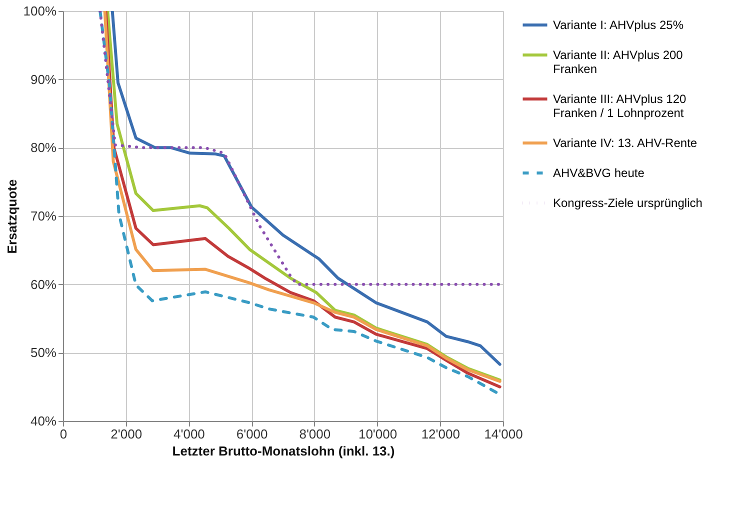 The height and width of the screenshot is (508, 755). Describe the element at coordinates (620, 106) in the screenshot. I see `legend-label: Variante III: AHVplus 120 Franken / 1 Lohnprozent` at that location.